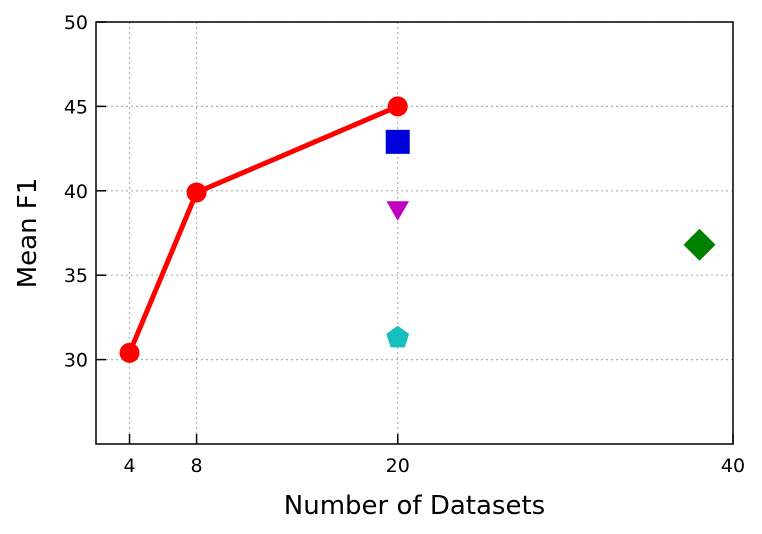  I want to click on y-axis-label: Mean F1, so click(28, 233).